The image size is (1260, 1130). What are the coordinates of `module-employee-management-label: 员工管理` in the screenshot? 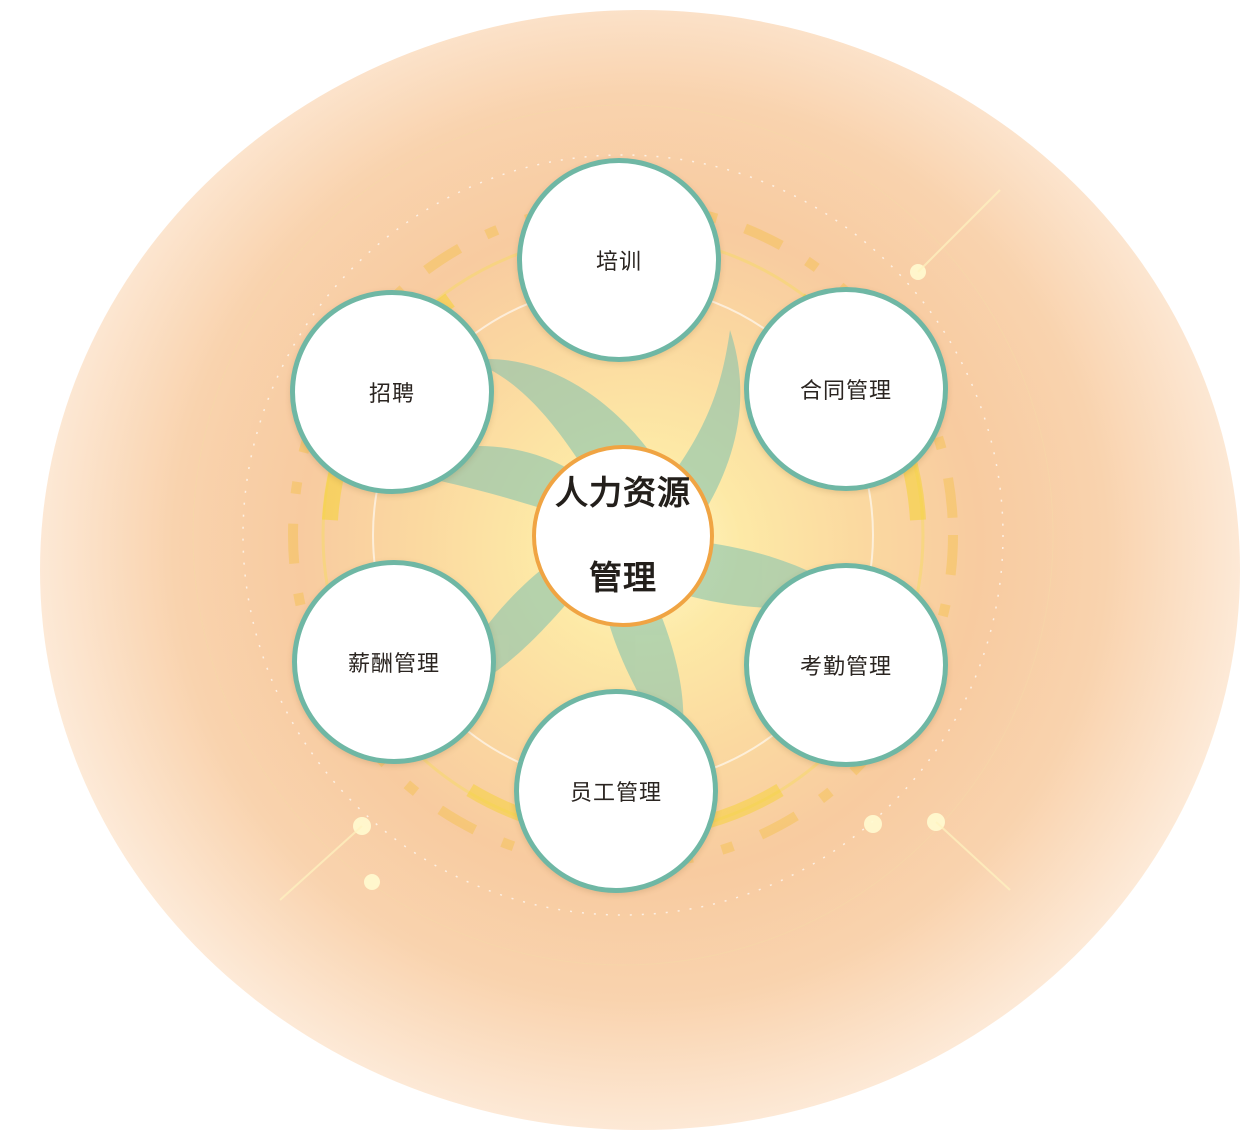 It's located at (615, 793).